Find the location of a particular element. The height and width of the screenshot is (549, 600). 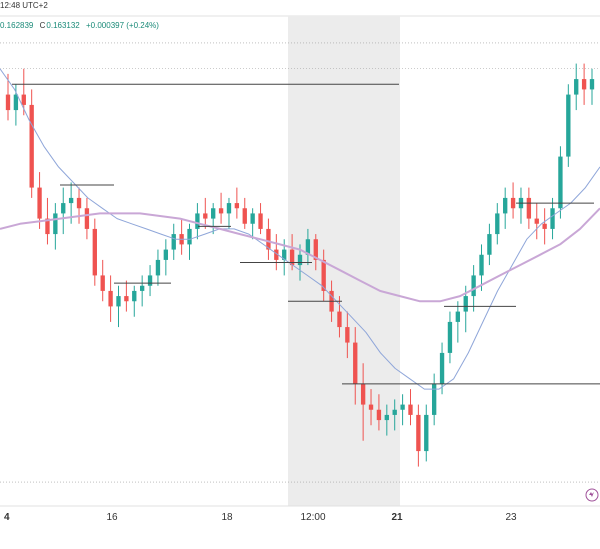

x-tick-label: 21 is located at coordinates (397, 517).